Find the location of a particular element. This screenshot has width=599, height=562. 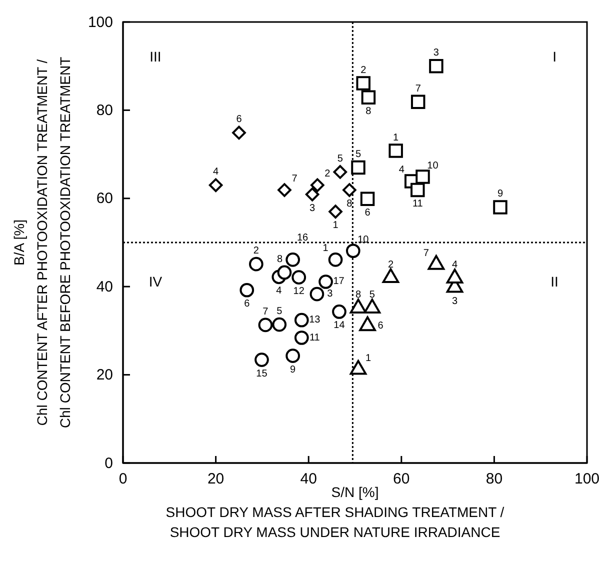

x-tick-label: 100 is located at coordinates (586, 479).